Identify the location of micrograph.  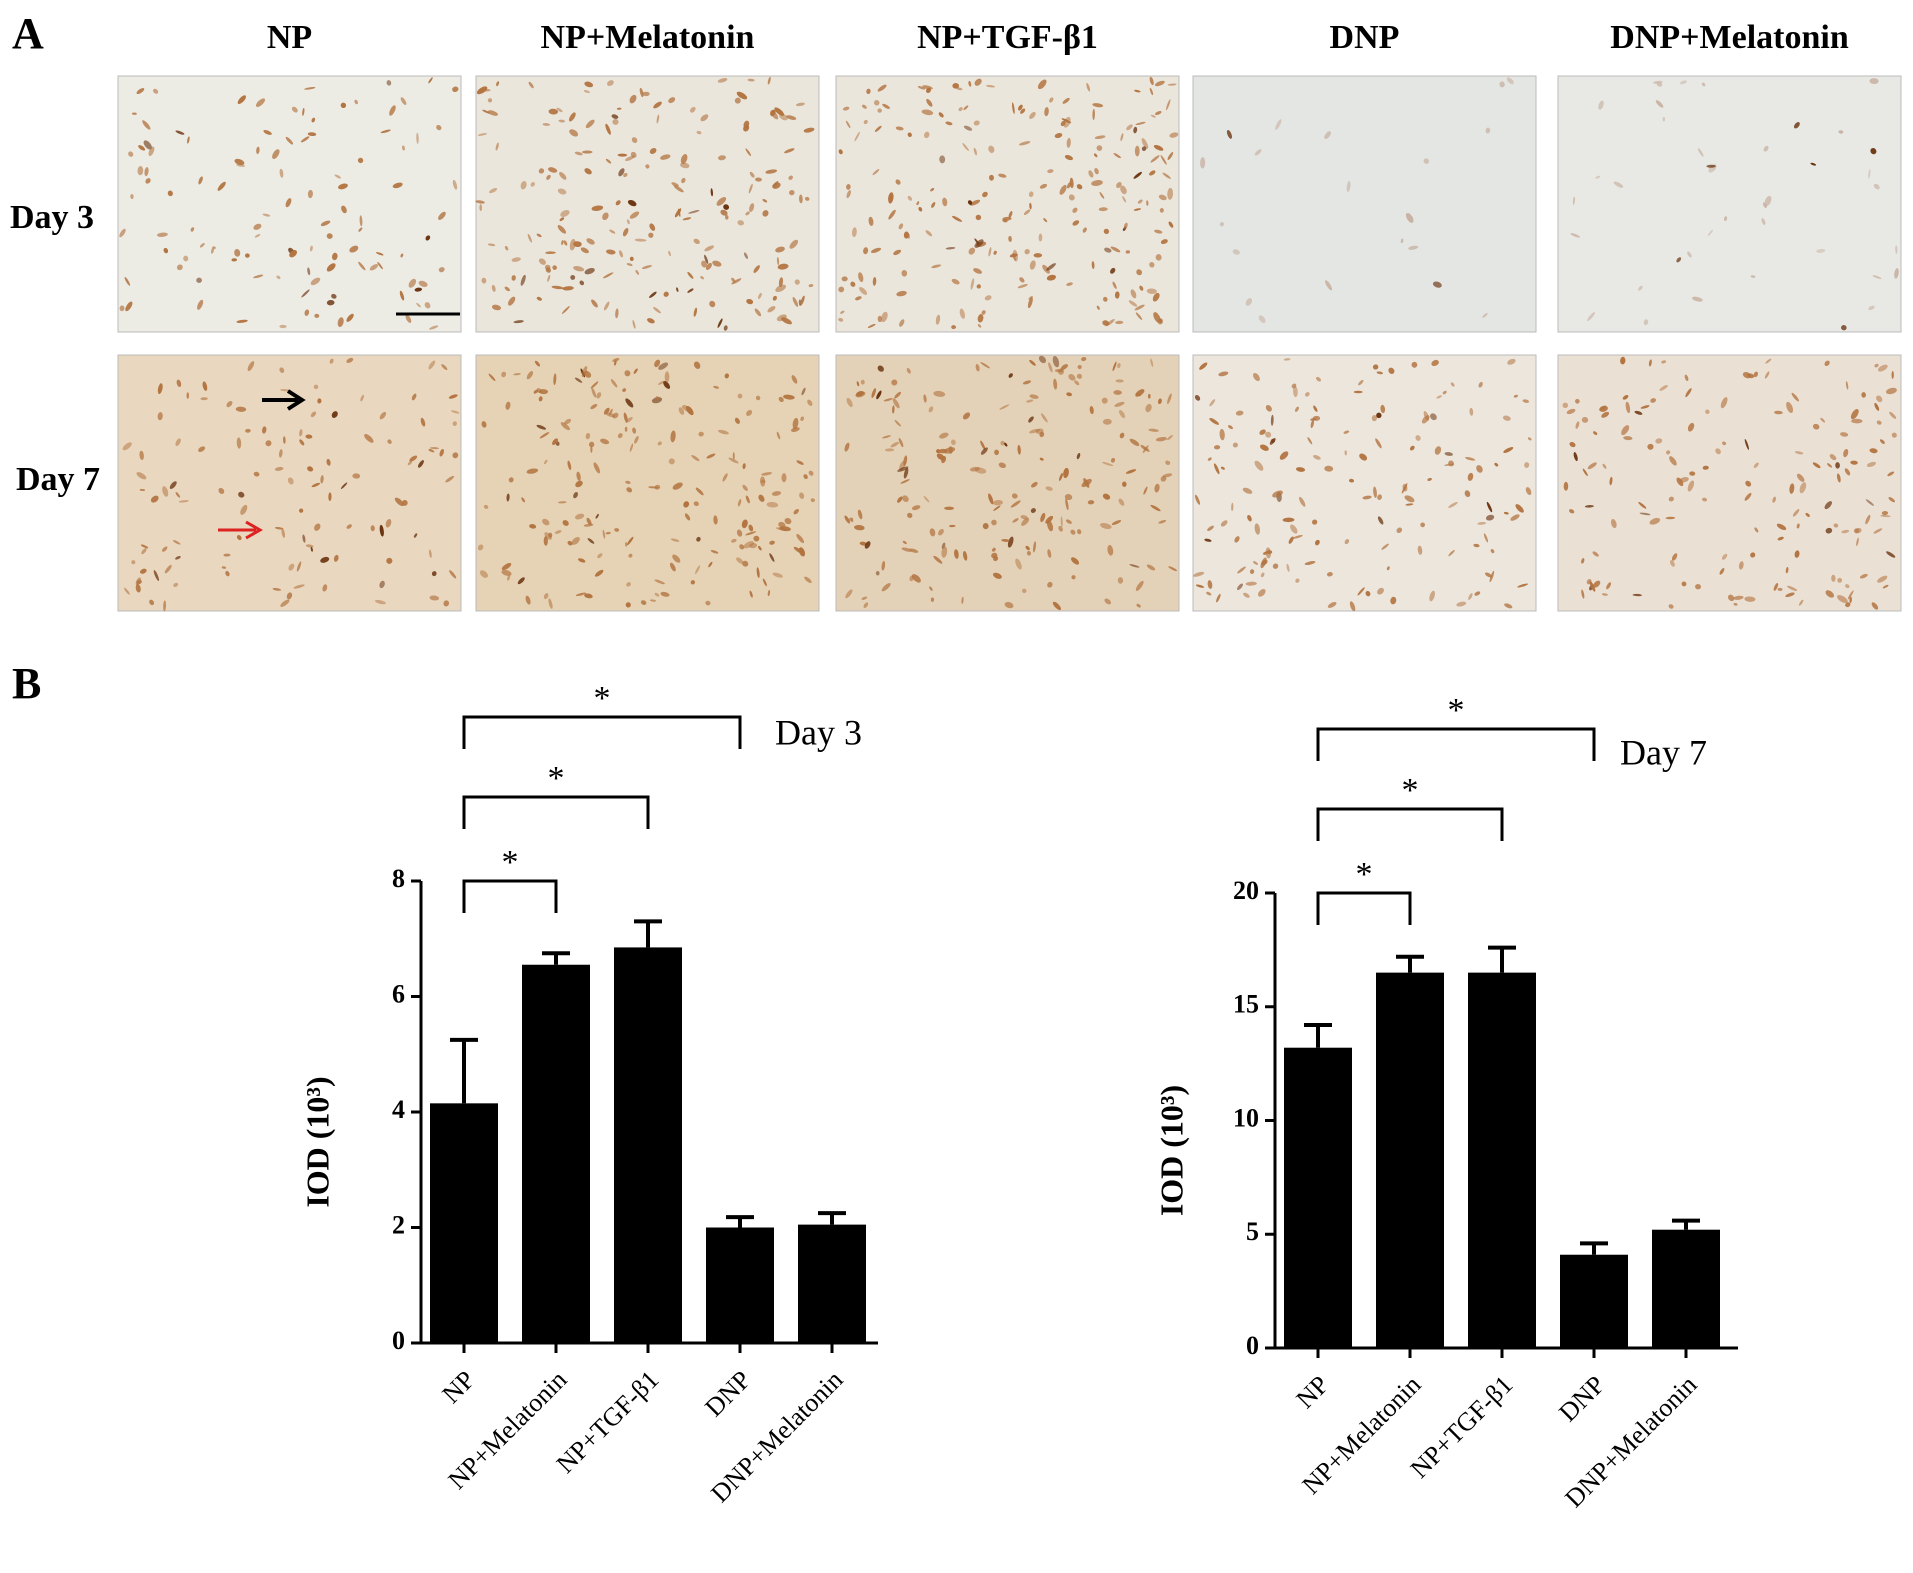
(289, 204).